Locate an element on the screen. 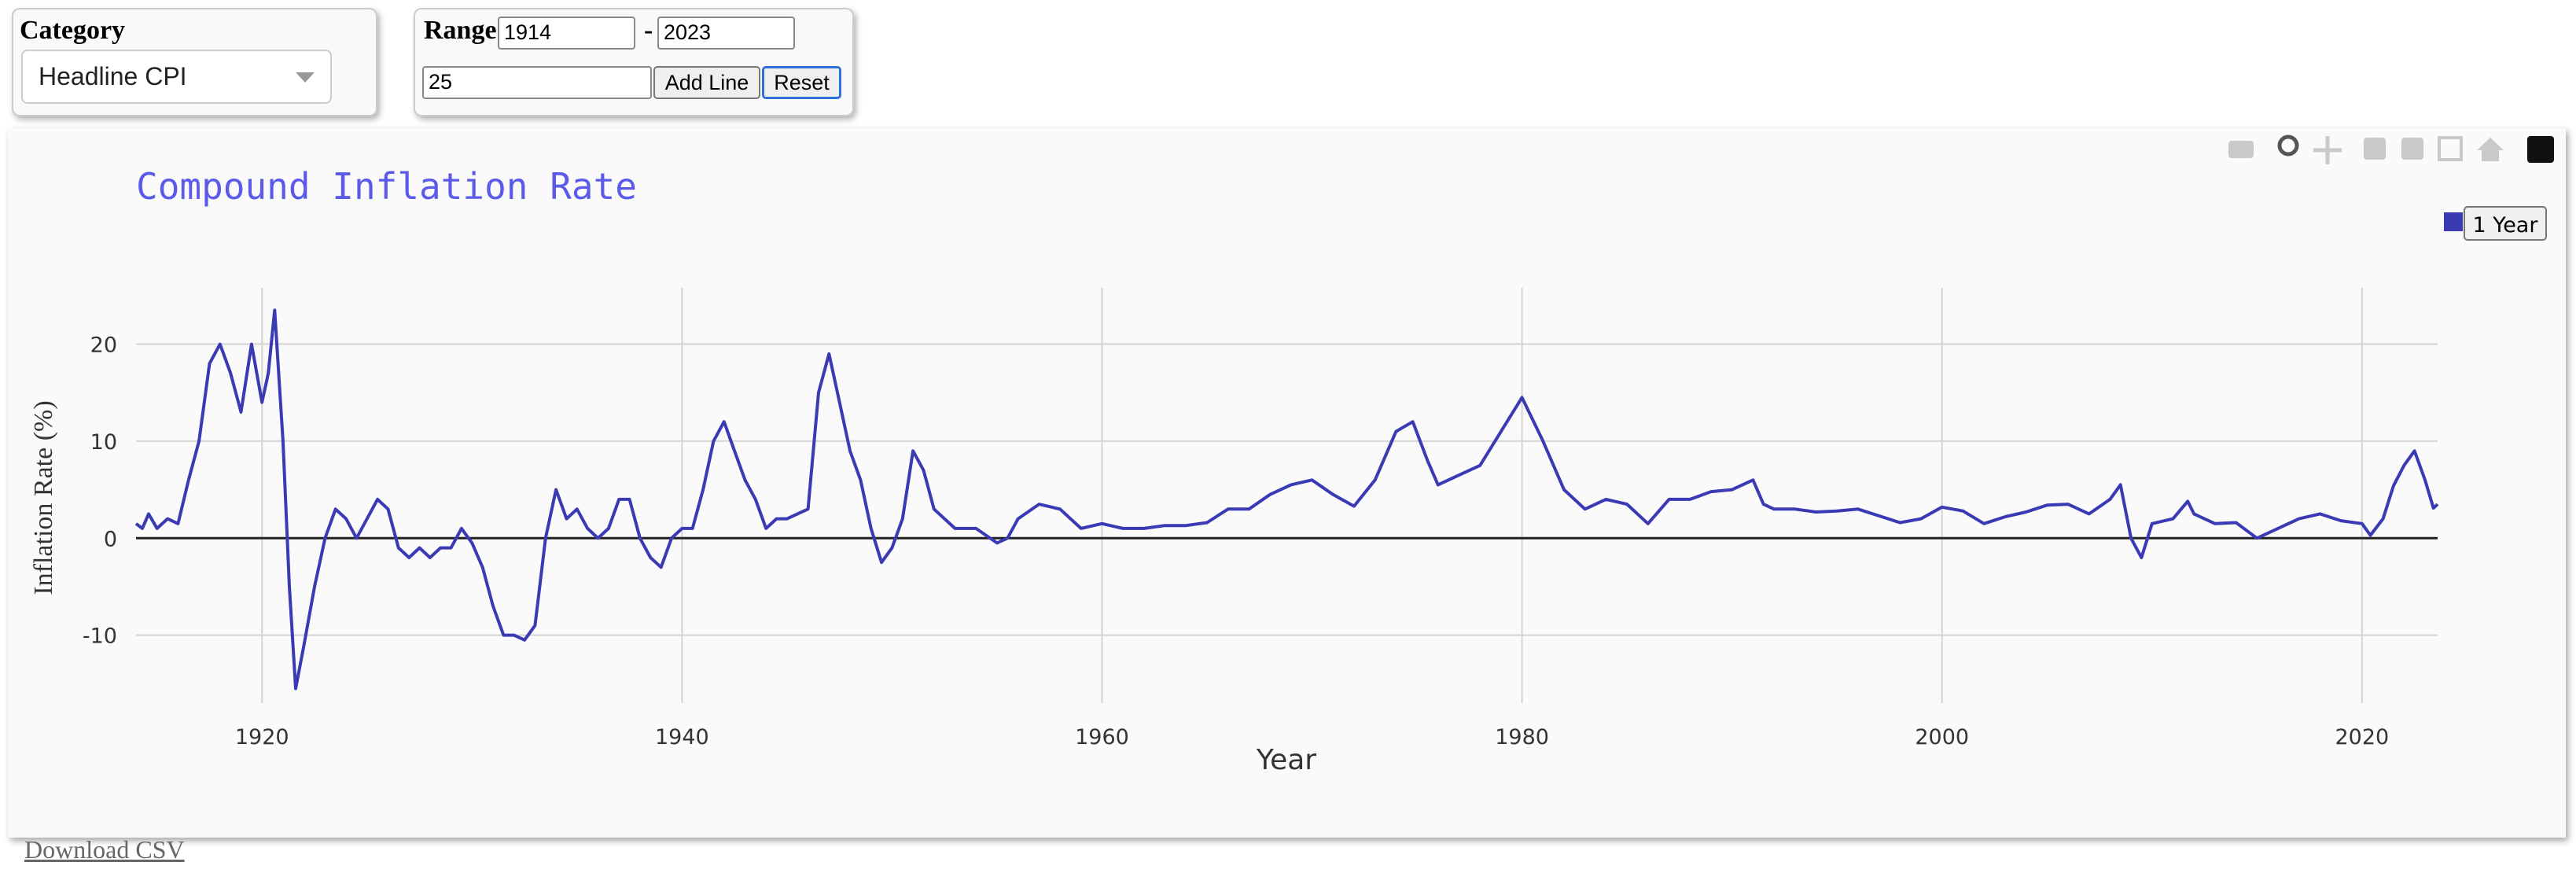  zoom-out-icon is located at coordinates (2412, 149).